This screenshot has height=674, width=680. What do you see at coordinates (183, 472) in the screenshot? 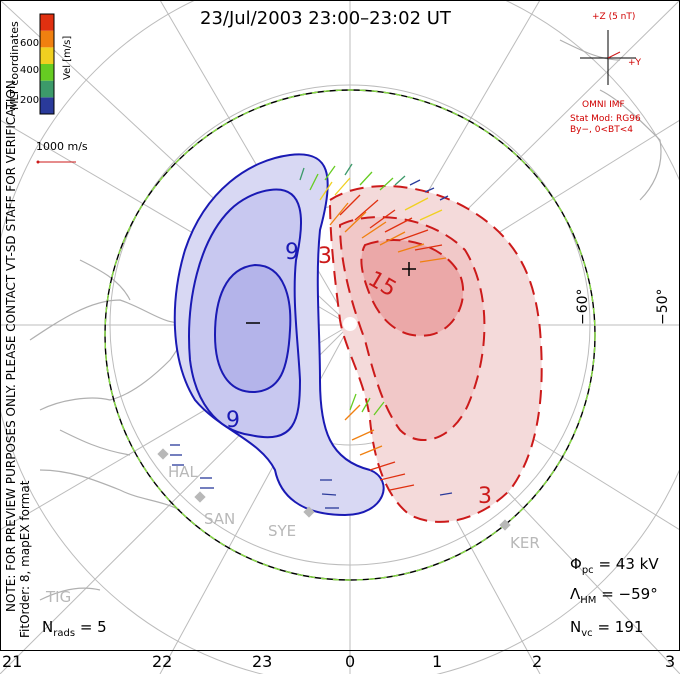
I see `site-label-hal: HAL` at bounding box center [183, 472].